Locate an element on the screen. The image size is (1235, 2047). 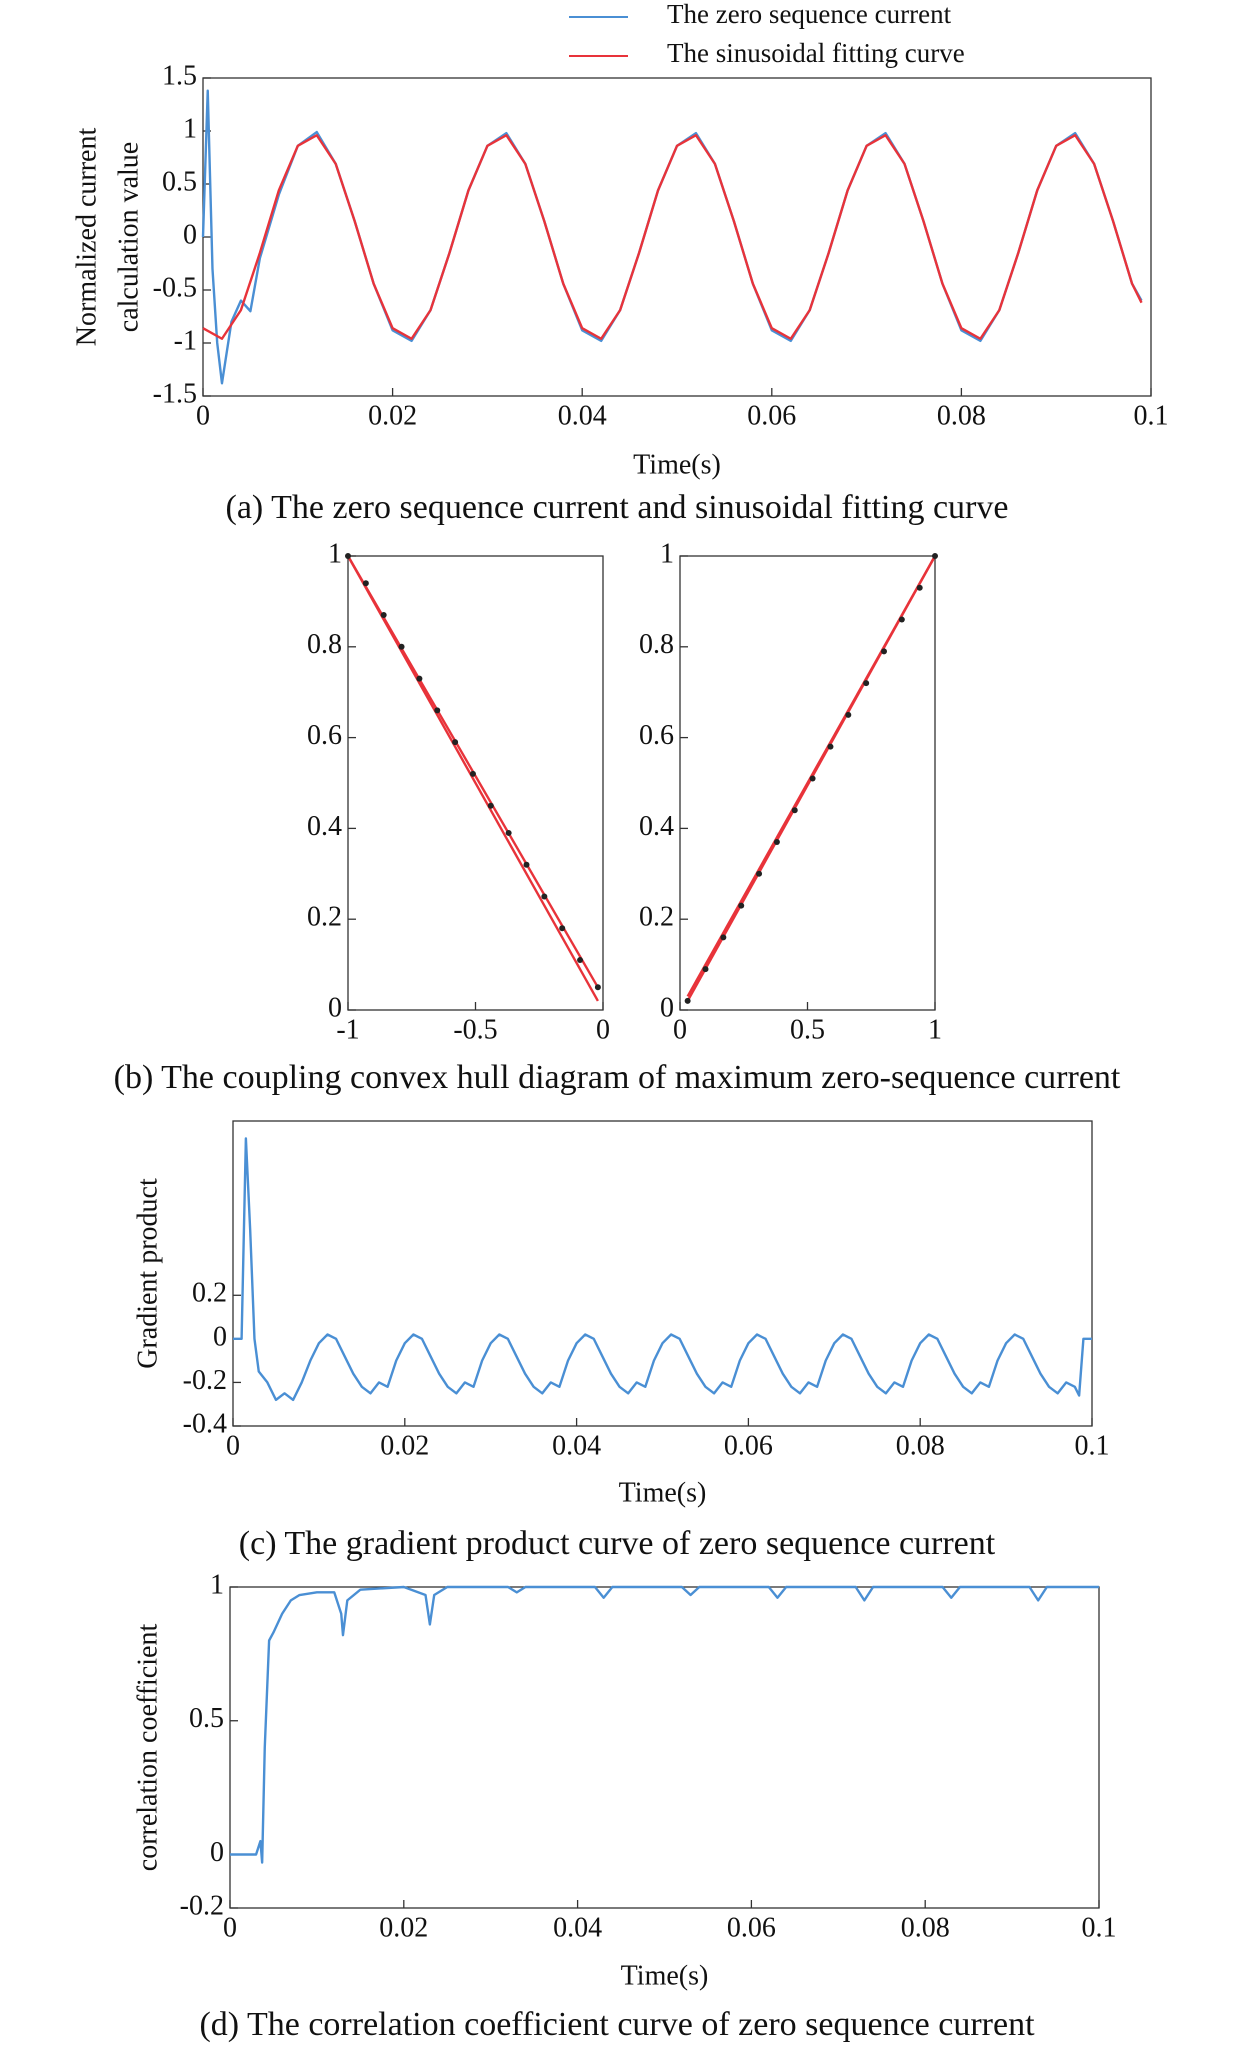
x-tick-label: -0.5 is located at coordinates (475, 1029).